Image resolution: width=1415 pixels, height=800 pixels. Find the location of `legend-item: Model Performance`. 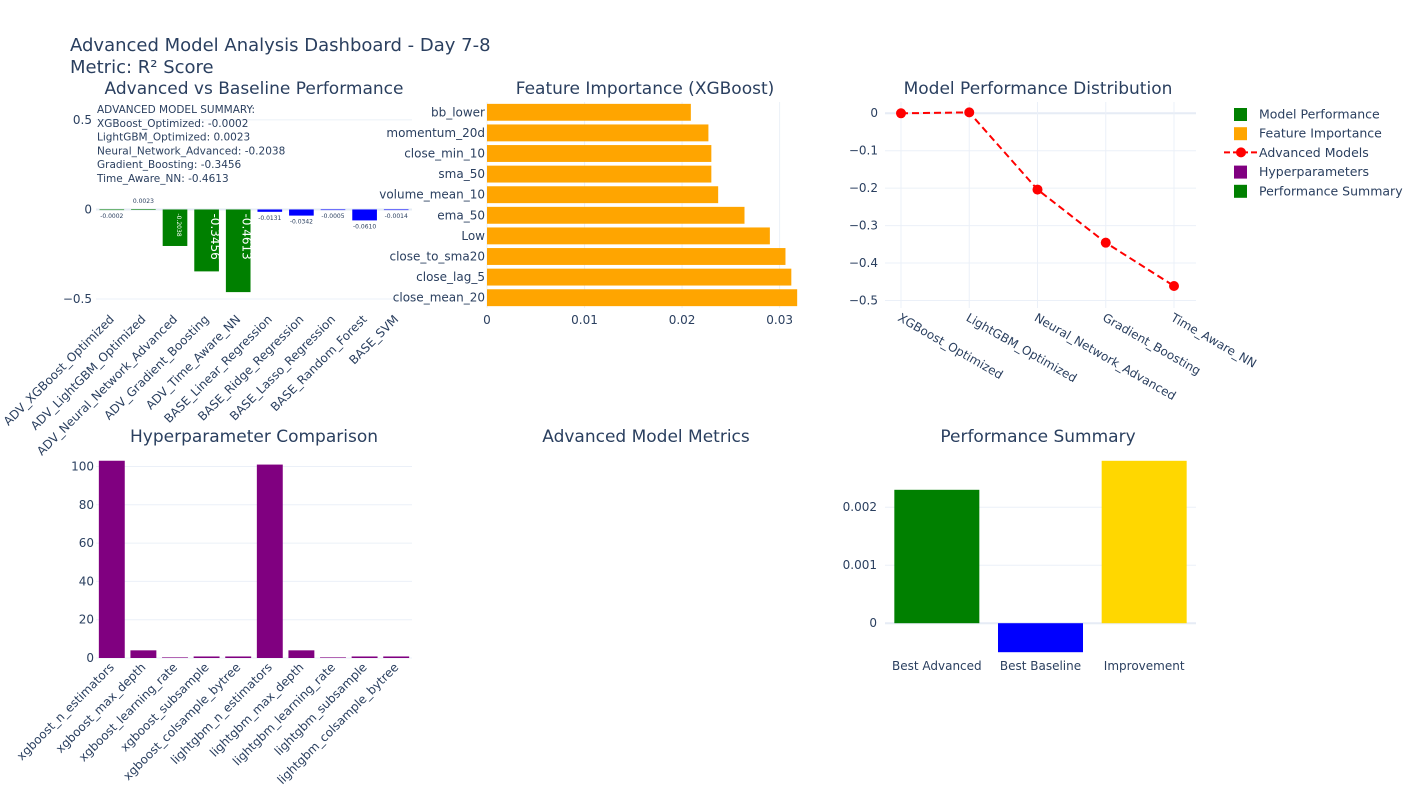

legend-item: Model Performance is located at coordinates (1307, 114).